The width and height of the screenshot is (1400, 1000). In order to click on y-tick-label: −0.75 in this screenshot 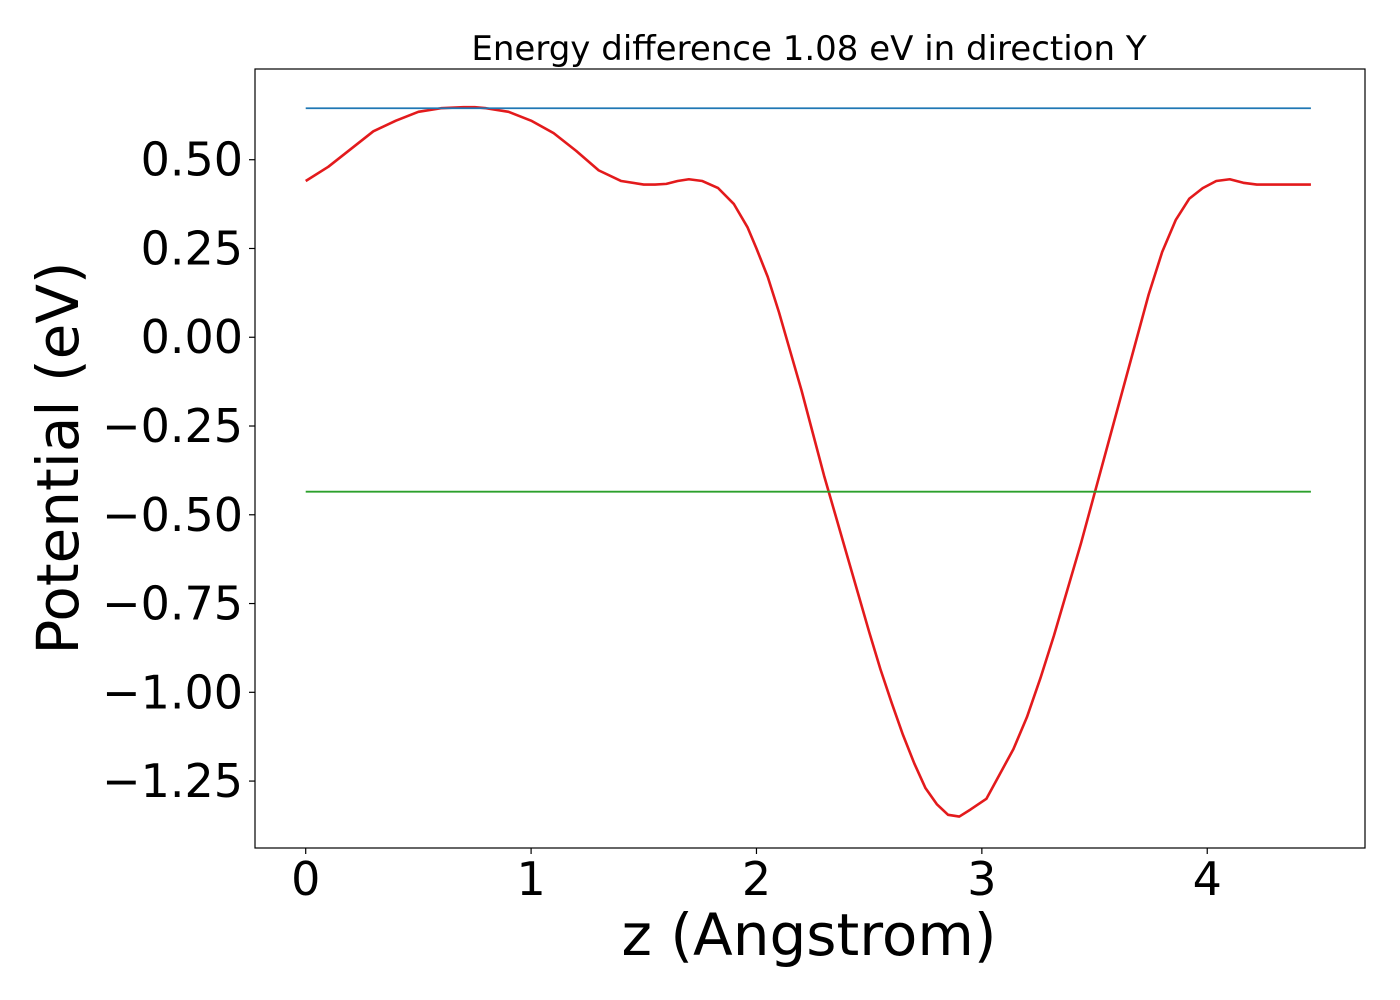, I will do `click(172, 604)`.